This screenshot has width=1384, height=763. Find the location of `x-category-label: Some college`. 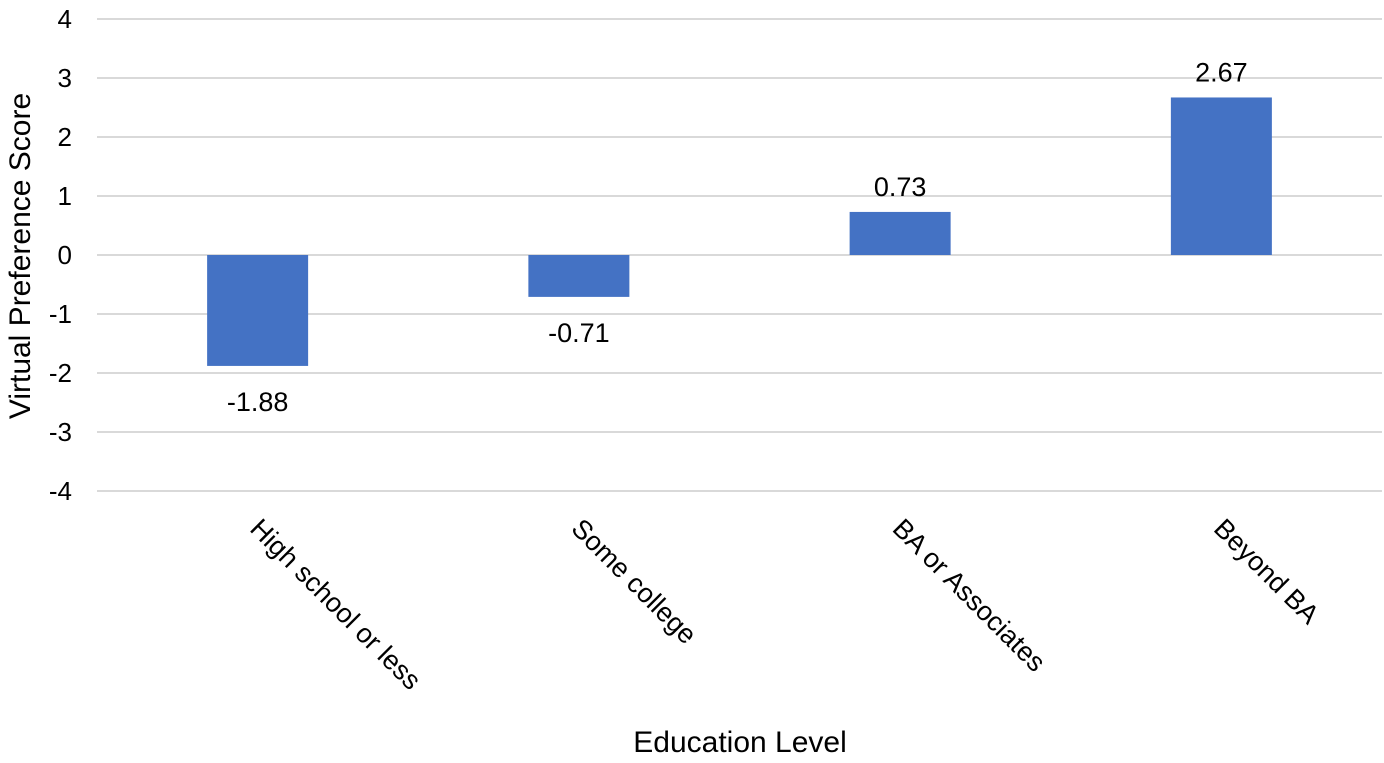

x-category-label: Some college is located at coordinates (634, 581).